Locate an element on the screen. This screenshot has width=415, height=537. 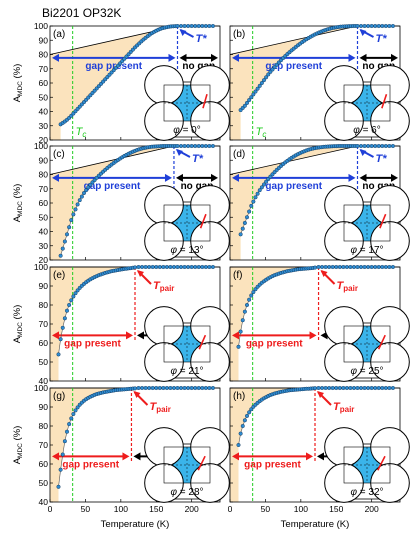
y-tick-label: 90 is located at coordinates (44, 160).